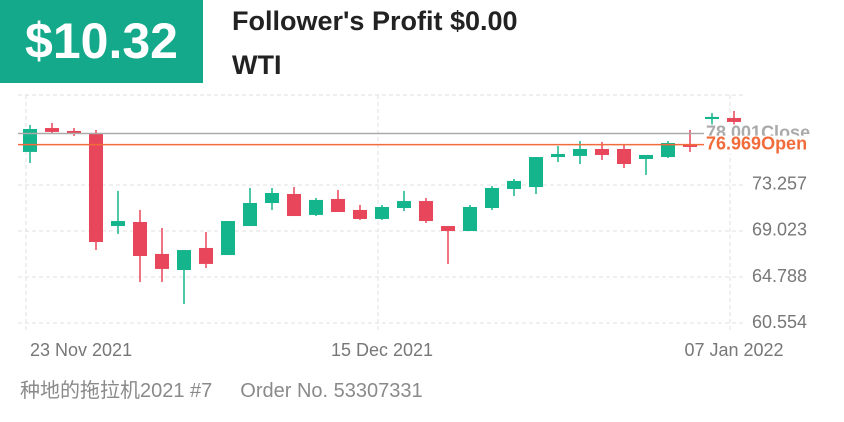 The height and width of the screenshot is (422, 844). What do you see at coordinates (331, 391) in the screenshot?
I see `order-number: Order No. 53307331` at bounding box center [331, 391].